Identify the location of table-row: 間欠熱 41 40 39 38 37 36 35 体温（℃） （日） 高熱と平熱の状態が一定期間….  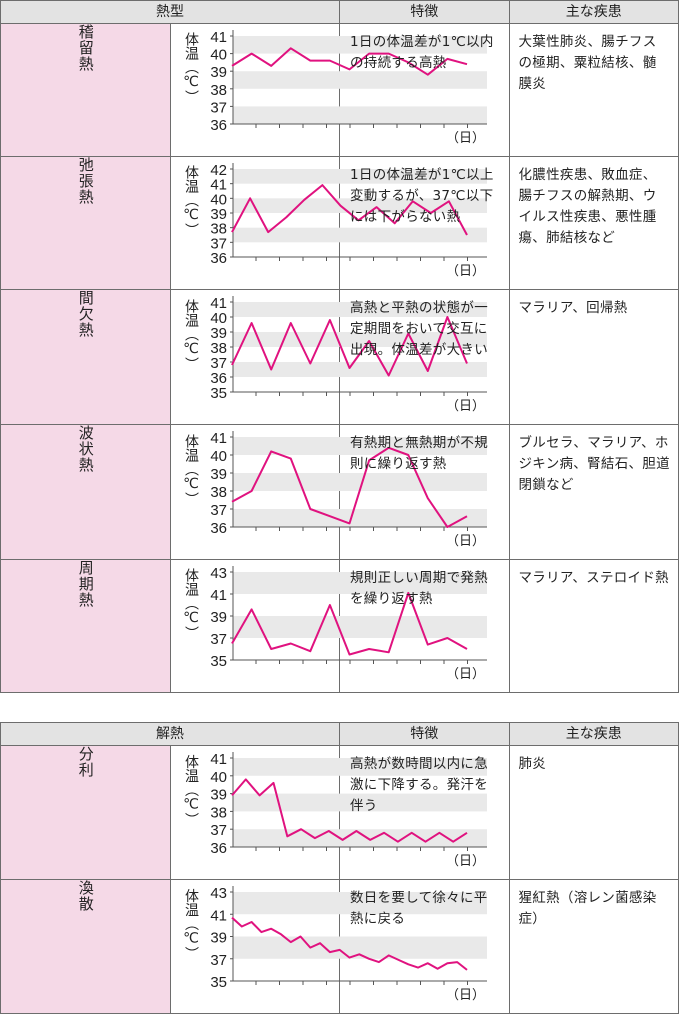
(339, 357).